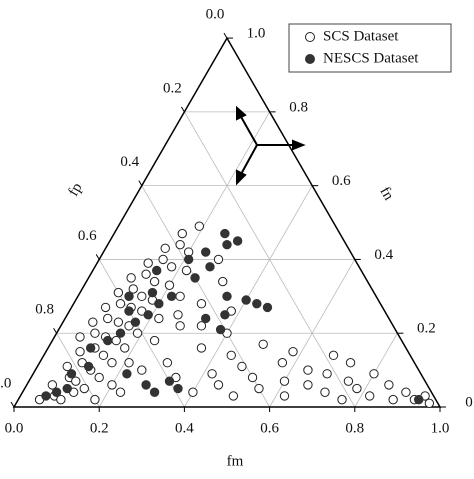 The width and height of the screenshot is (474, 479). What do you see at coordinates (354, 428) in the screenshot?
I see `fm-tick-label: 0.8` at bounding box center [354, 428].